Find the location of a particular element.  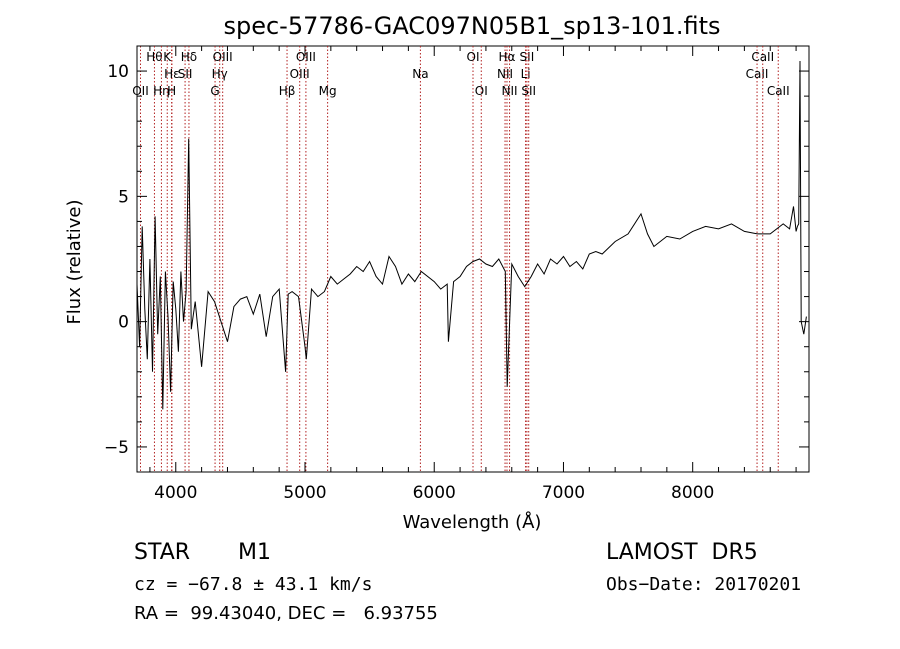

object-subclass: M1 is located at coordinates (254, 552).